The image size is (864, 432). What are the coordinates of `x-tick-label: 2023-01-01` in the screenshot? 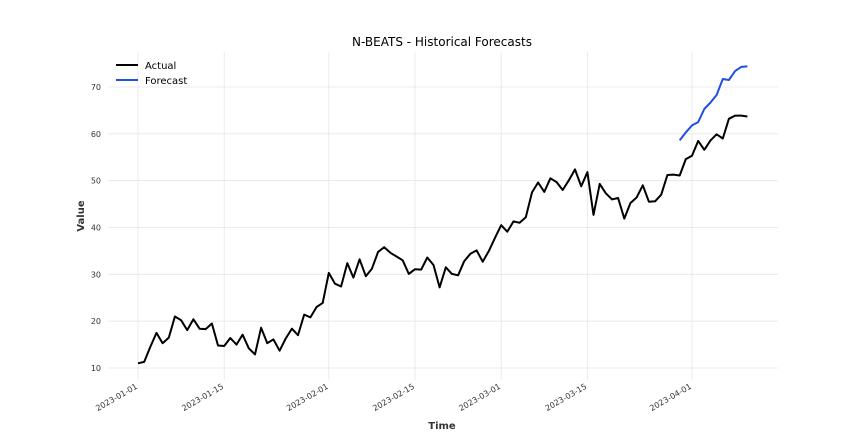 It's located at (116, 397).